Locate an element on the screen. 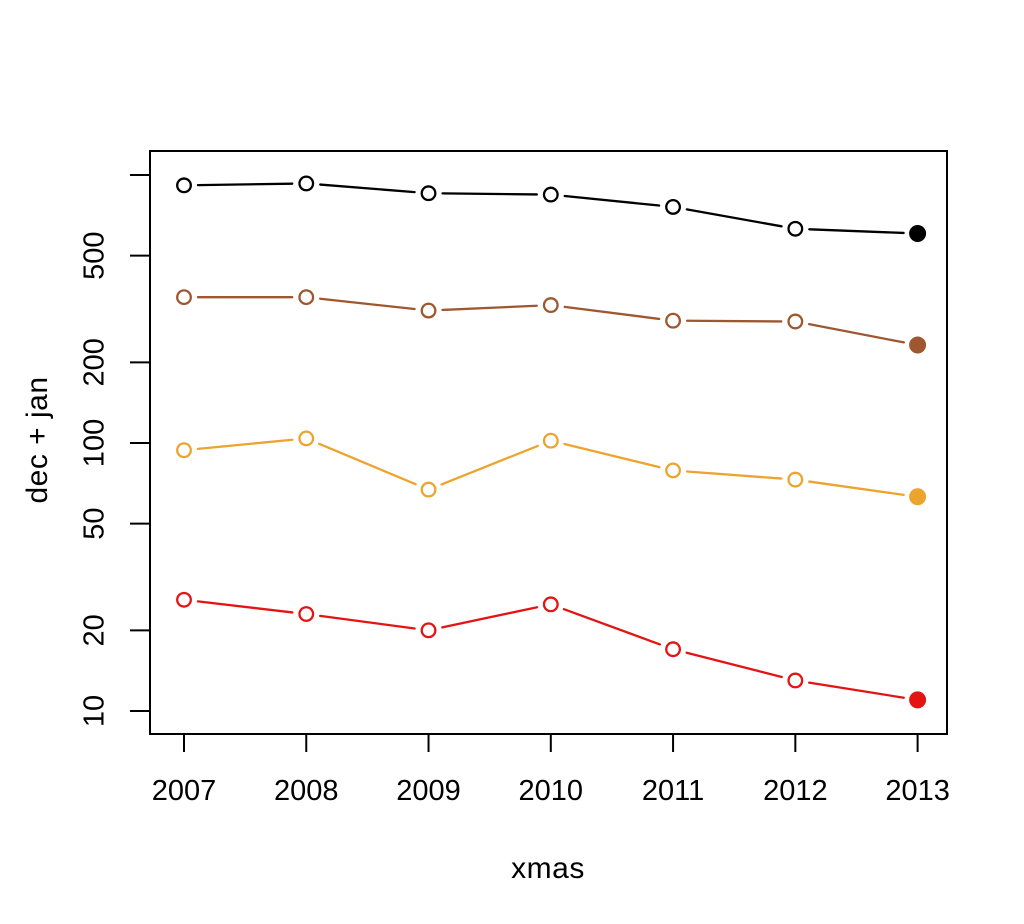 The image size is (1024, 924). data-point-red-2010 is located at coordinates (550, 604).